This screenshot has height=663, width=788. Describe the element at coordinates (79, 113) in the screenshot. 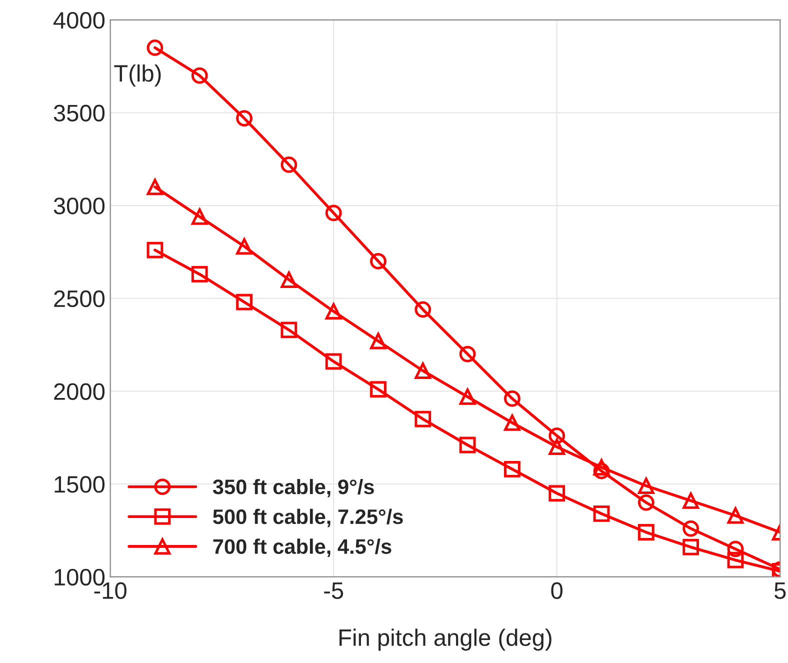

I see `y-tick-label: 3500` at that location.